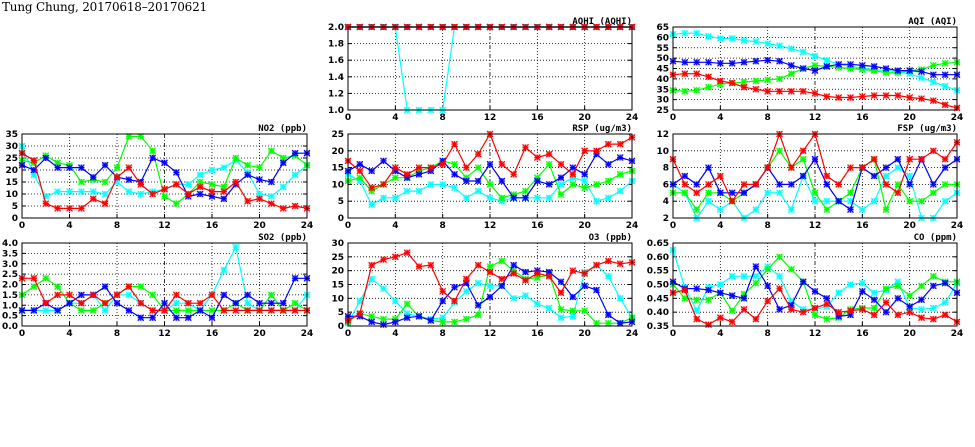  Describe the element at coordinates (662, 59) in the screenshot. I see `y-tick-label: 50` at that location.